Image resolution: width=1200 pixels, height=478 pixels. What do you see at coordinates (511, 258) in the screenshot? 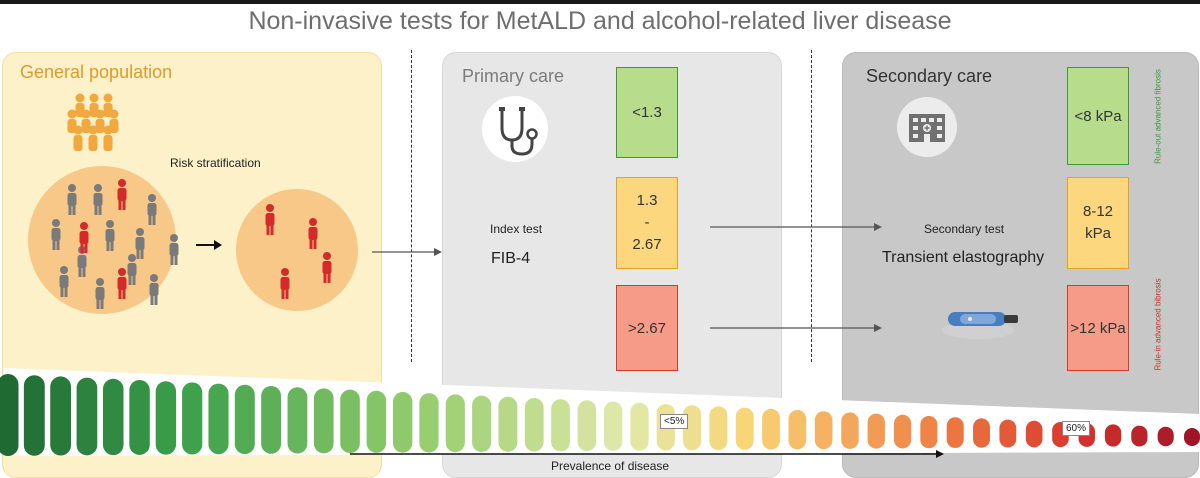
I see `fib4-label: FIB-4` at bounding box center [511, 258].